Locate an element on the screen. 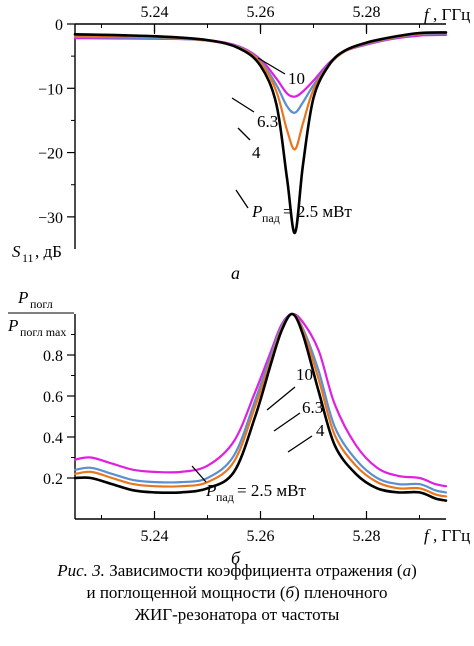 The image size is (474, 646). chart-a-curve-label: 10 is located at coordinates (296, 78).